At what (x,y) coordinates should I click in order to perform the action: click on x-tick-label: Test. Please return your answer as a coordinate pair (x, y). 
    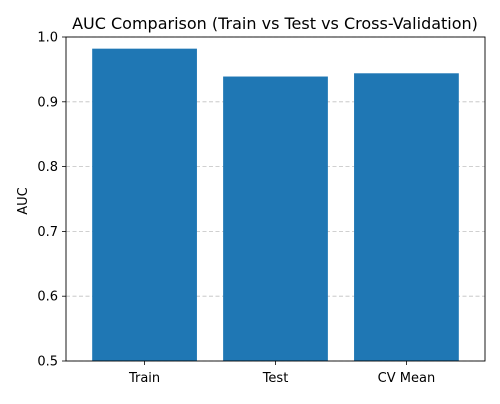
    Looking at the image, I should click on (275, 378).